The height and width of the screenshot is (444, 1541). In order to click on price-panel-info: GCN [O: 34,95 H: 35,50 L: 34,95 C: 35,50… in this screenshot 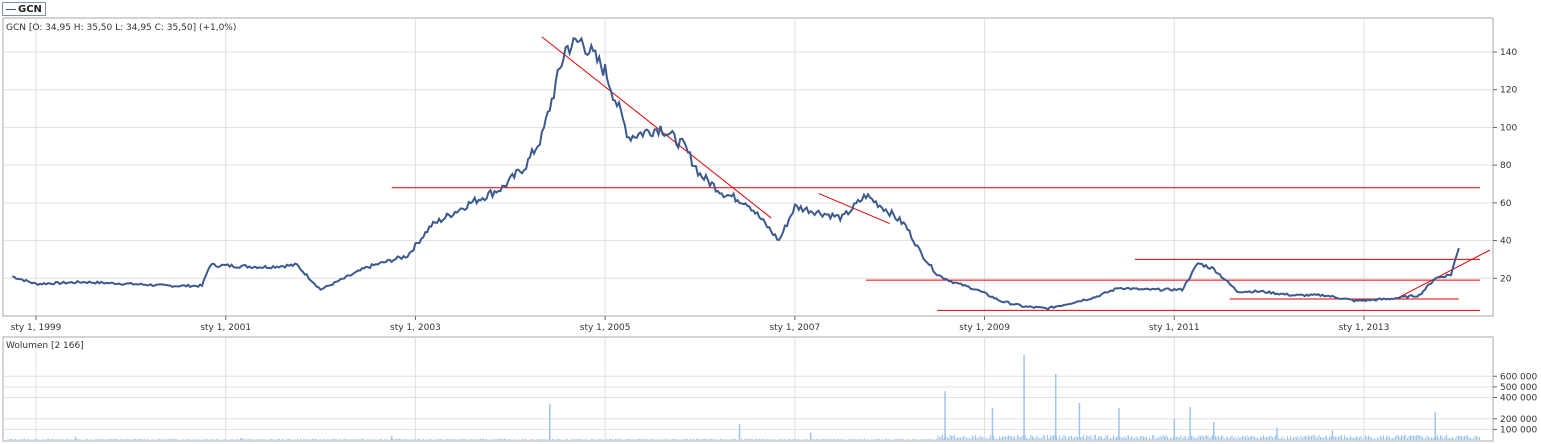, I will do `click(121, 28)`.